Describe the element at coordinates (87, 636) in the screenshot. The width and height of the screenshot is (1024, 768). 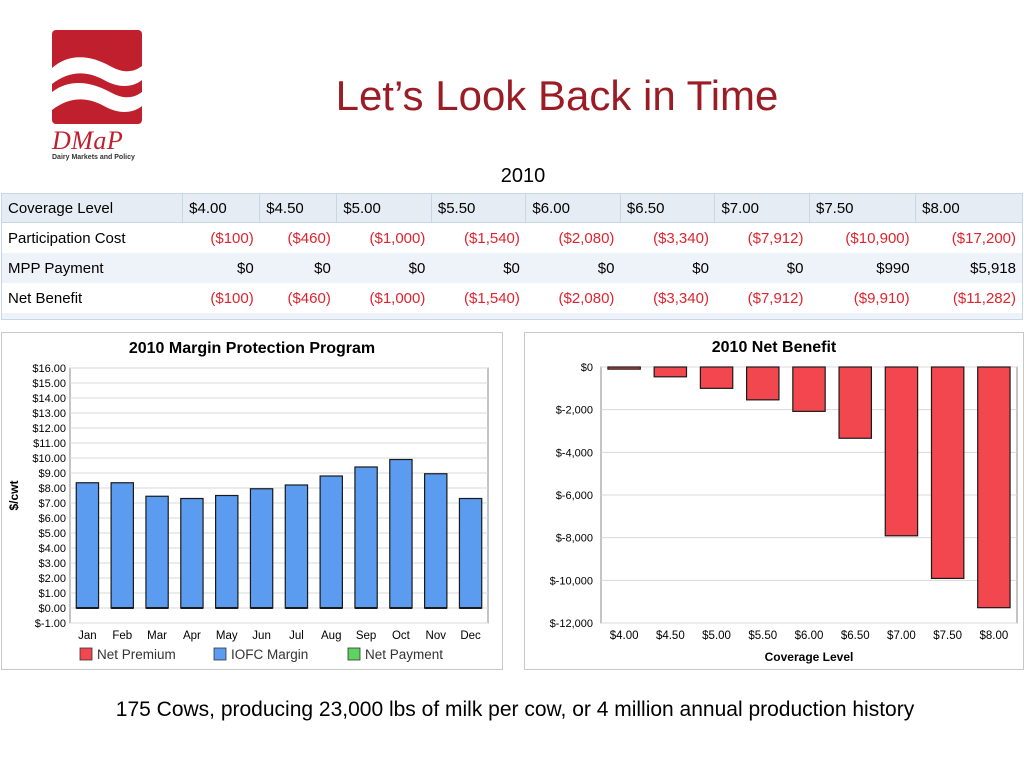
I see `x-tick-label: Jan` at that location.